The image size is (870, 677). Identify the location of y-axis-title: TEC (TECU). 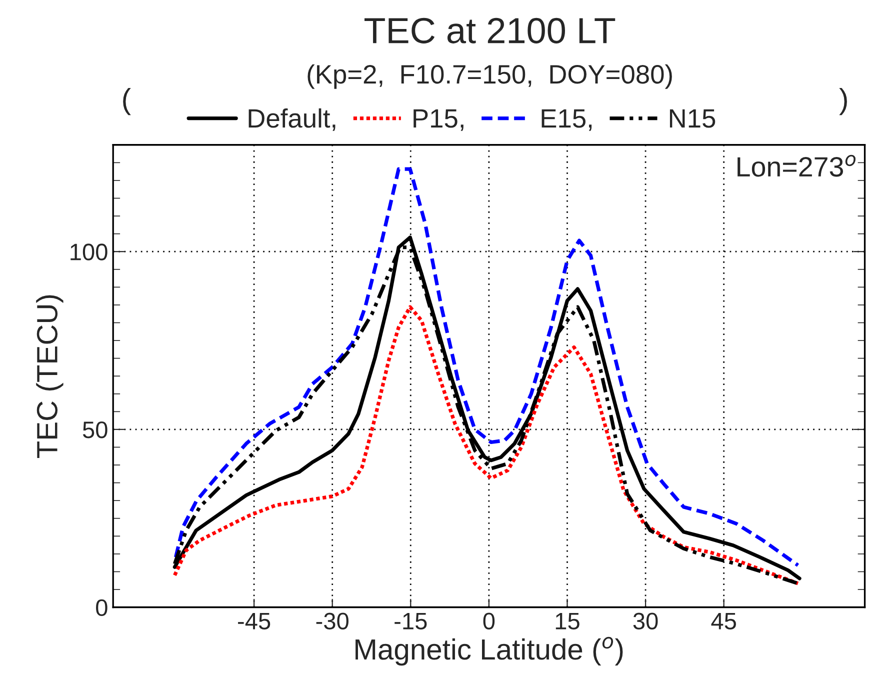
(50, 376).